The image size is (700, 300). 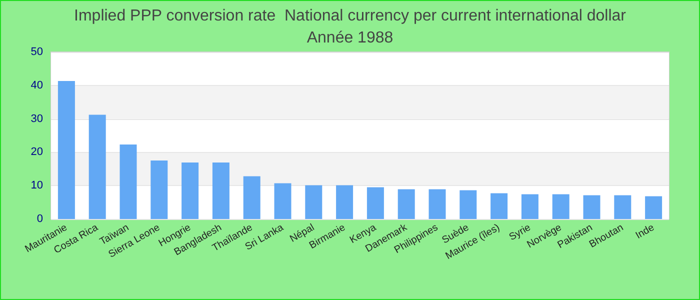 What do you see at coordinates (645, 232) in the screenshot?
I see `x-tick-label: Inde` at bounding box center [645, 232].